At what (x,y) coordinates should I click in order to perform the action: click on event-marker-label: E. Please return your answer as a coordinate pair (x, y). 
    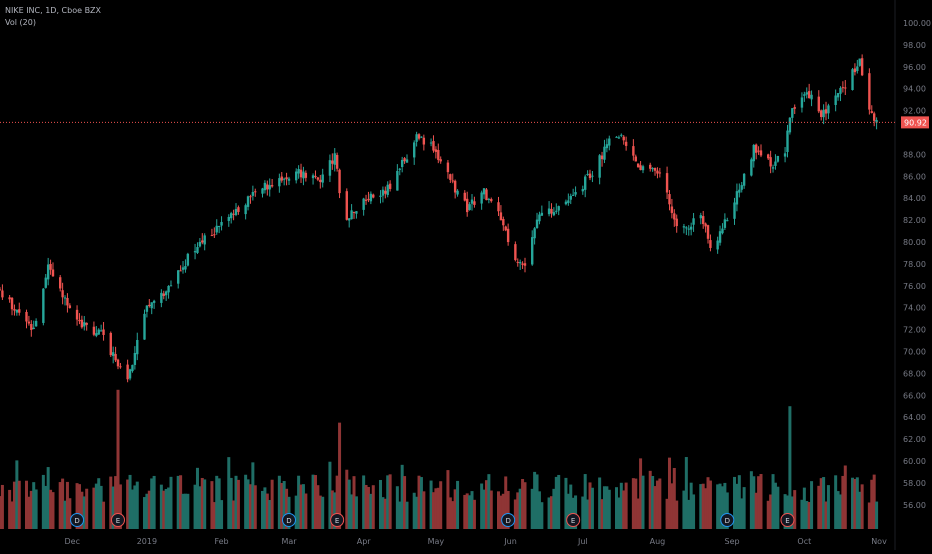
    Looking at the image, I should click on (573, 521).